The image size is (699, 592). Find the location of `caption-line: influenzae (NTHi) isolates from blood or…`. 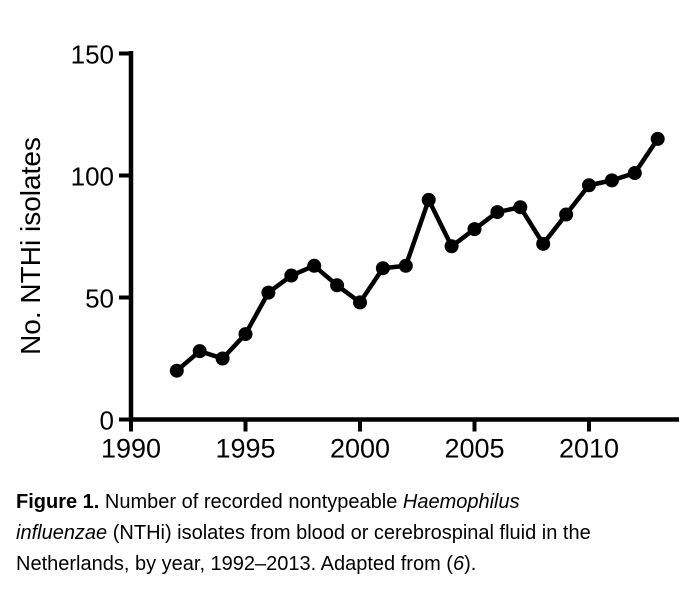

caption-line: influenzae (NTHi) isolates from blood or… is located at coordinates (352, 533).